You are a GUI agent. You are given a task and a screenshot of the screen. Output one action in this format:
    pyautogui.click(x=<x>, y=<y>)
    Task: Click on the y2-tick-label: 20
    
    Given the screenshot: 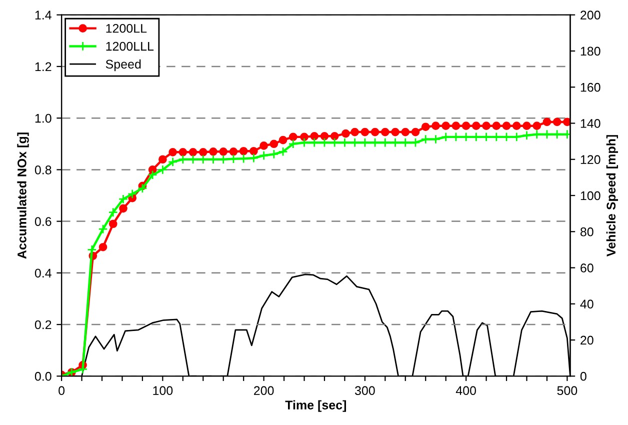 What is the action you would take?
    pyautogui.click(x=587, y=340)
    